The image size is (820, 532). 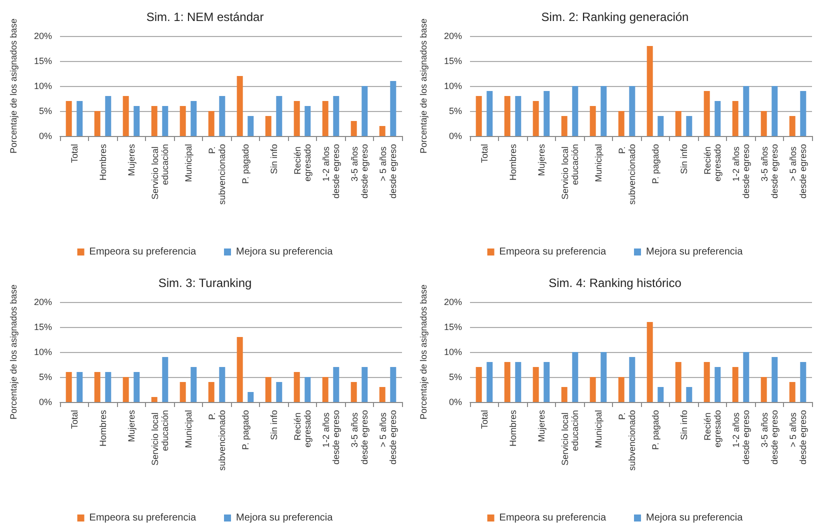 What do you see at coordinates (626, 440) in the screenshot?
I see `x-tick-label: P. subvencionado` at bounding box center [626, 440].